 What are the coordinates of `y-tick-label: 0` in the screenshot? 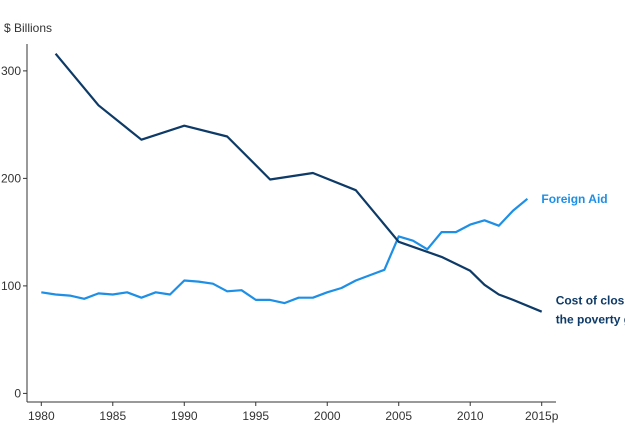 It's located at (17, 393).